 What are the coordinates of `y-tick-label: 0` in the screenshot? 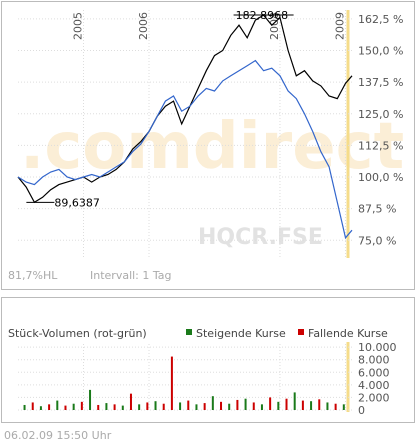 It's located at (361, 410).